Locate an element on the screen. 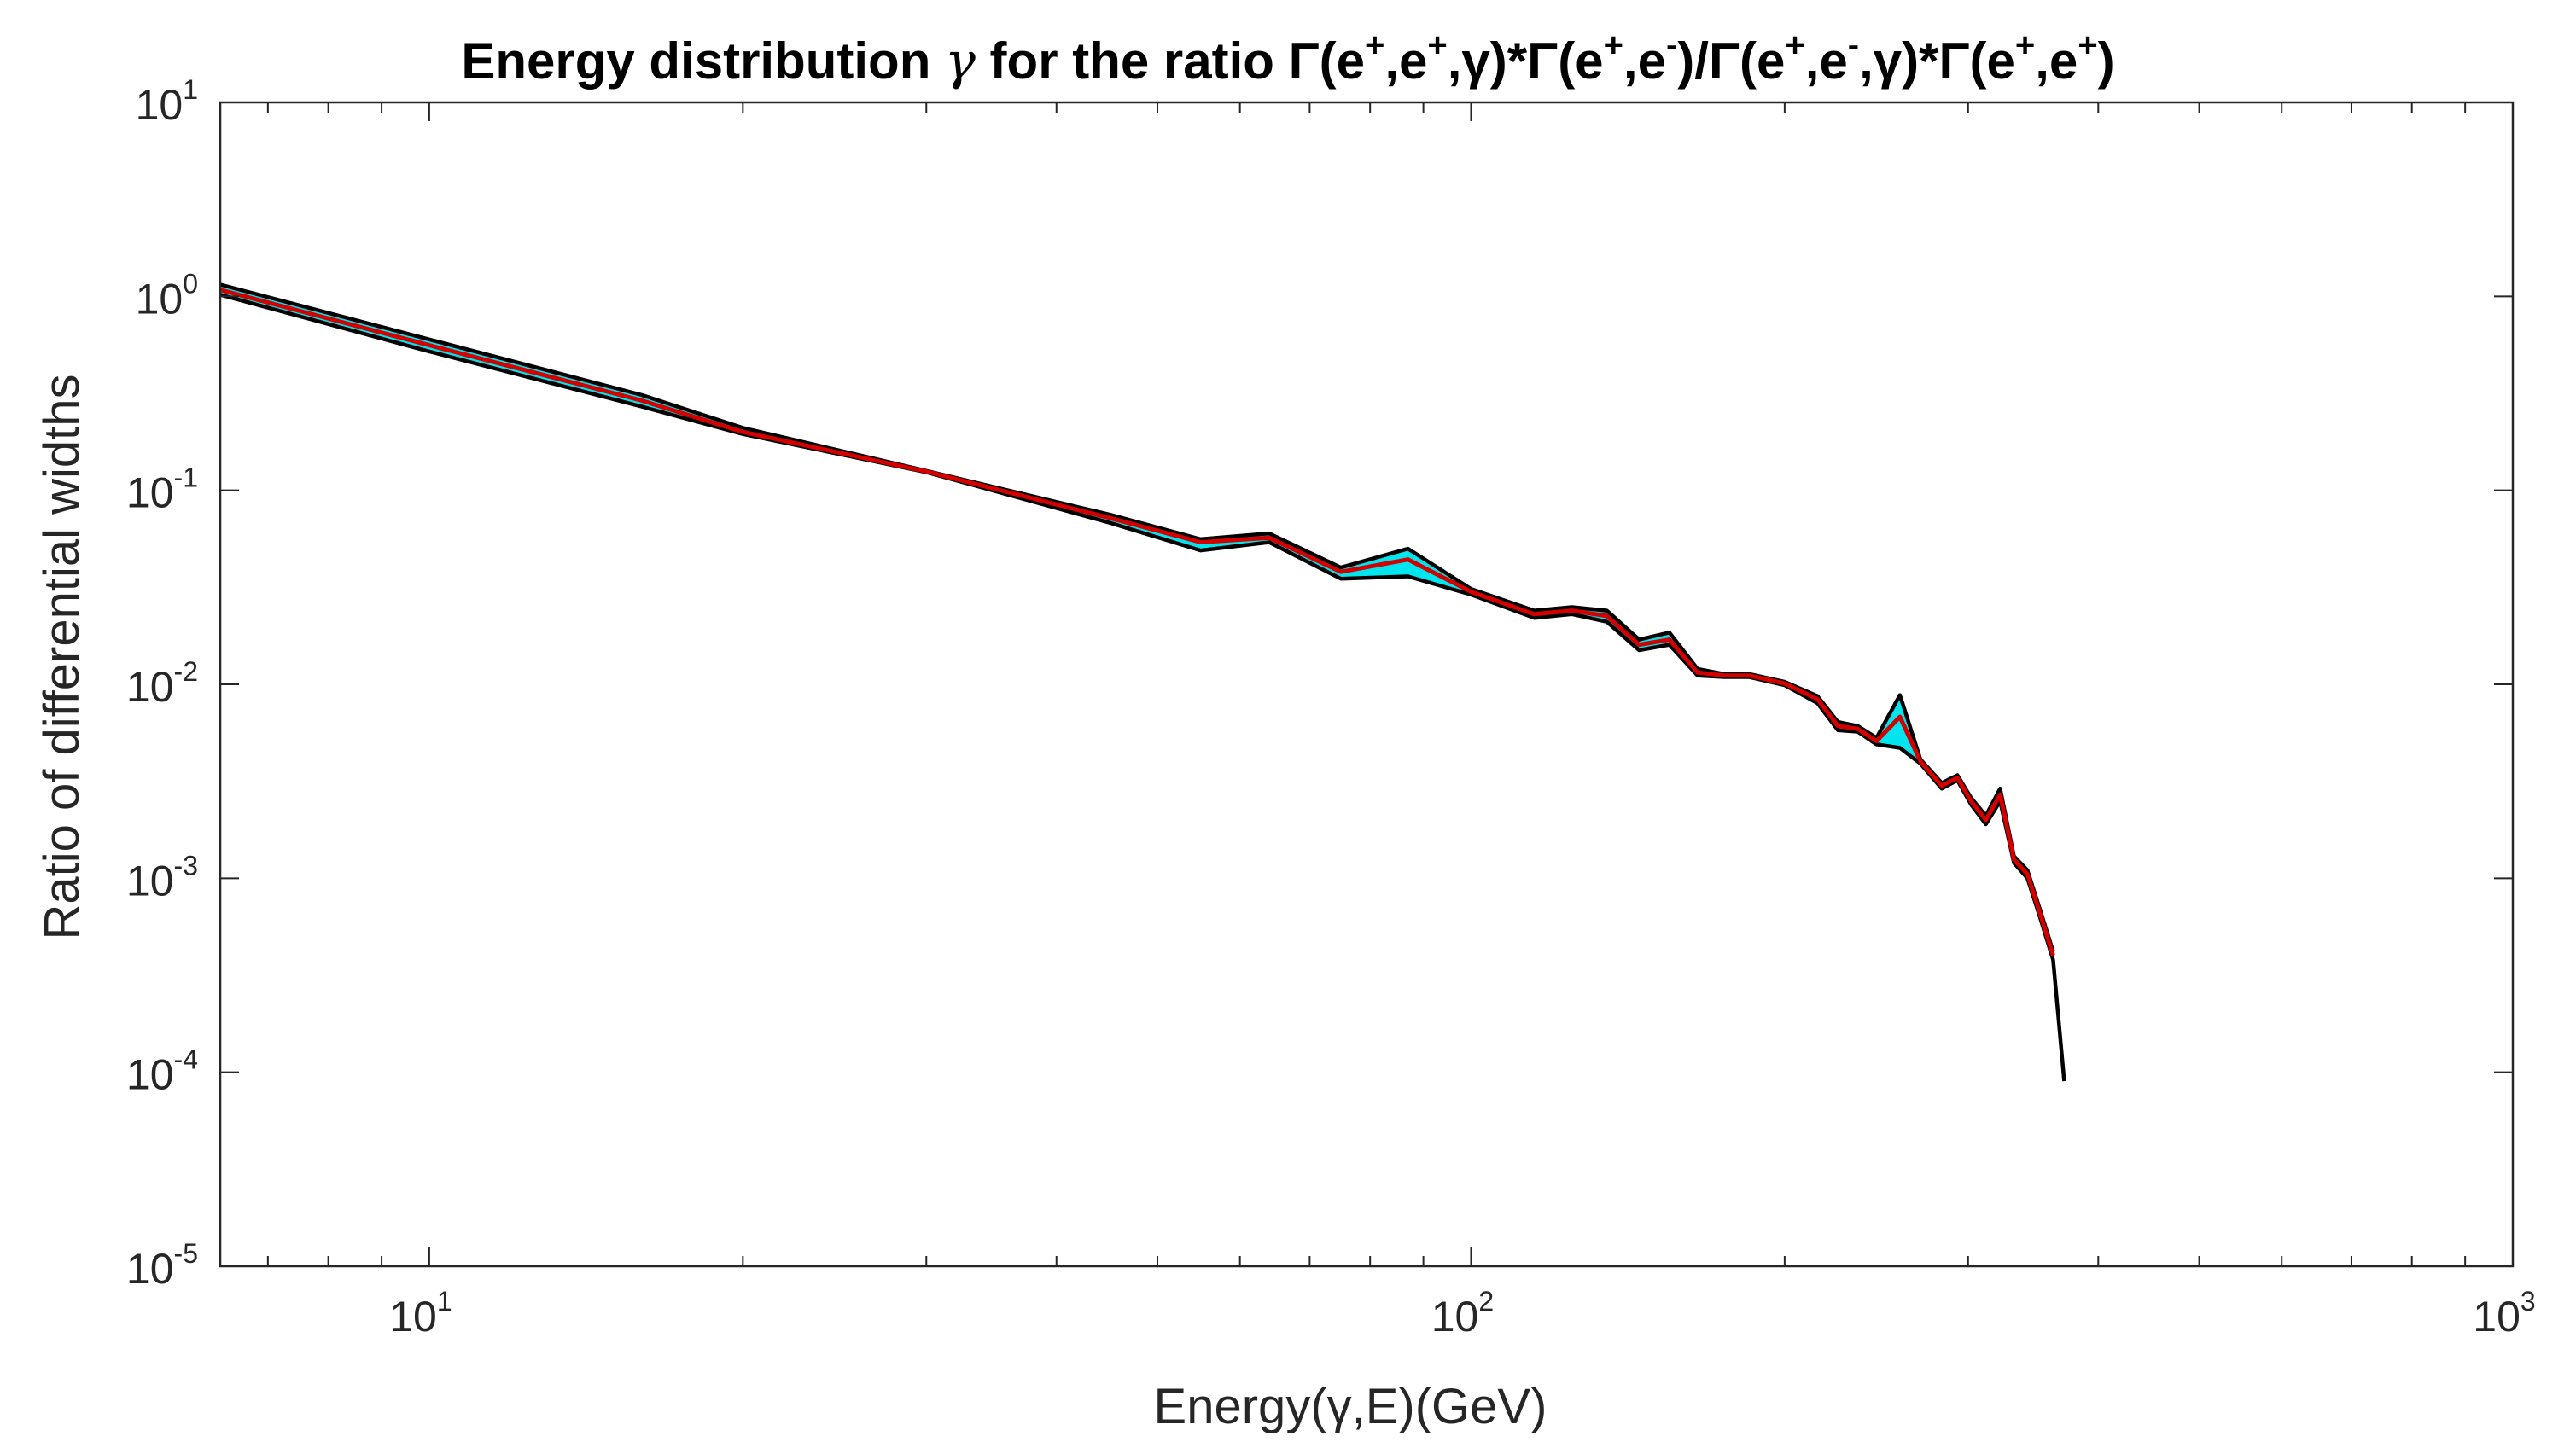  title-formula-2b: ,e is located at coordinates (1644, 61).